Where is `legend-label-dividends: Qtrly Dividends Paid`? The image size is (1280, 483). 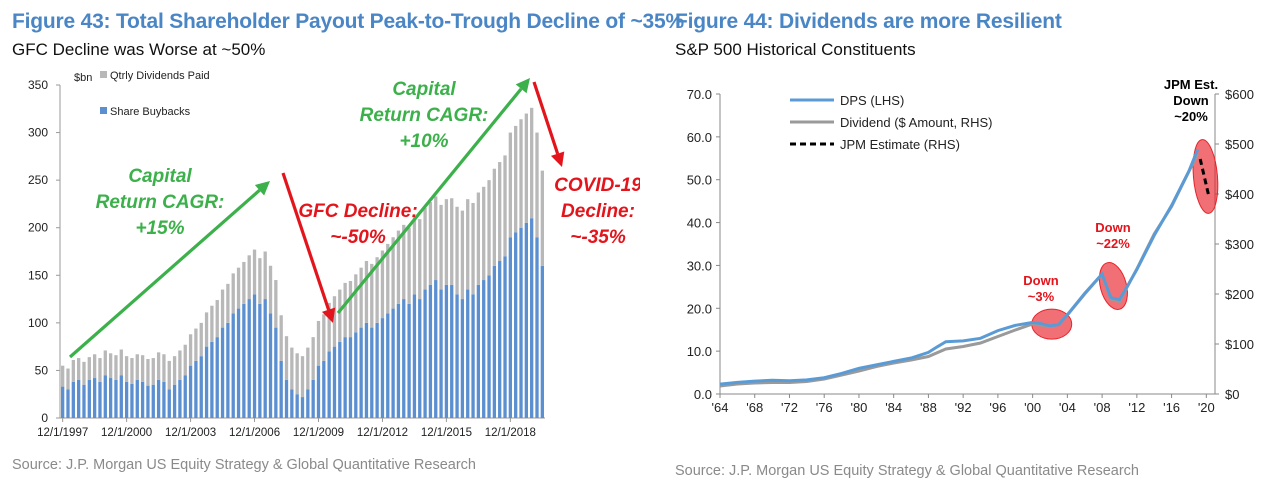
legend-label-dividends: Qtrly Dividends Paid is located at coordinates (160, 76).